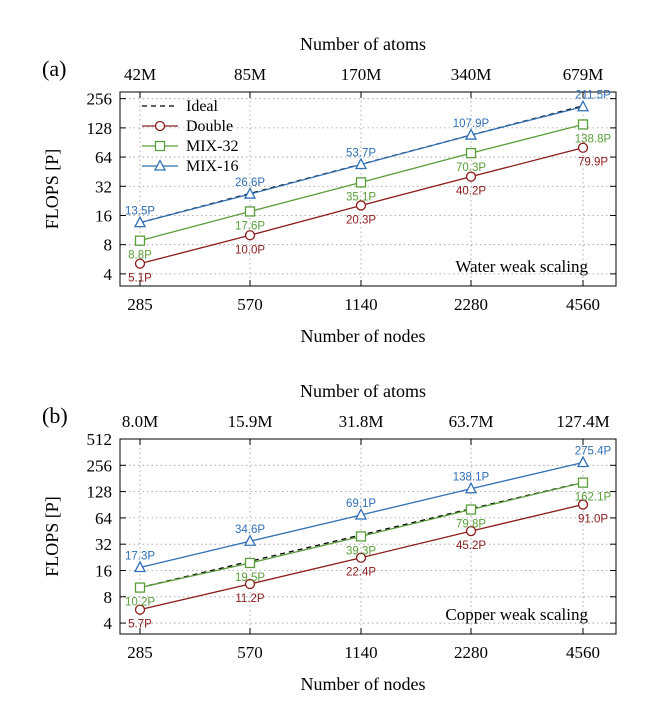  What do you see at coordinates (250, 421) in the screenshot?
I see `x-top-tick-label: 15.9M` at bounding box center [250, 421].